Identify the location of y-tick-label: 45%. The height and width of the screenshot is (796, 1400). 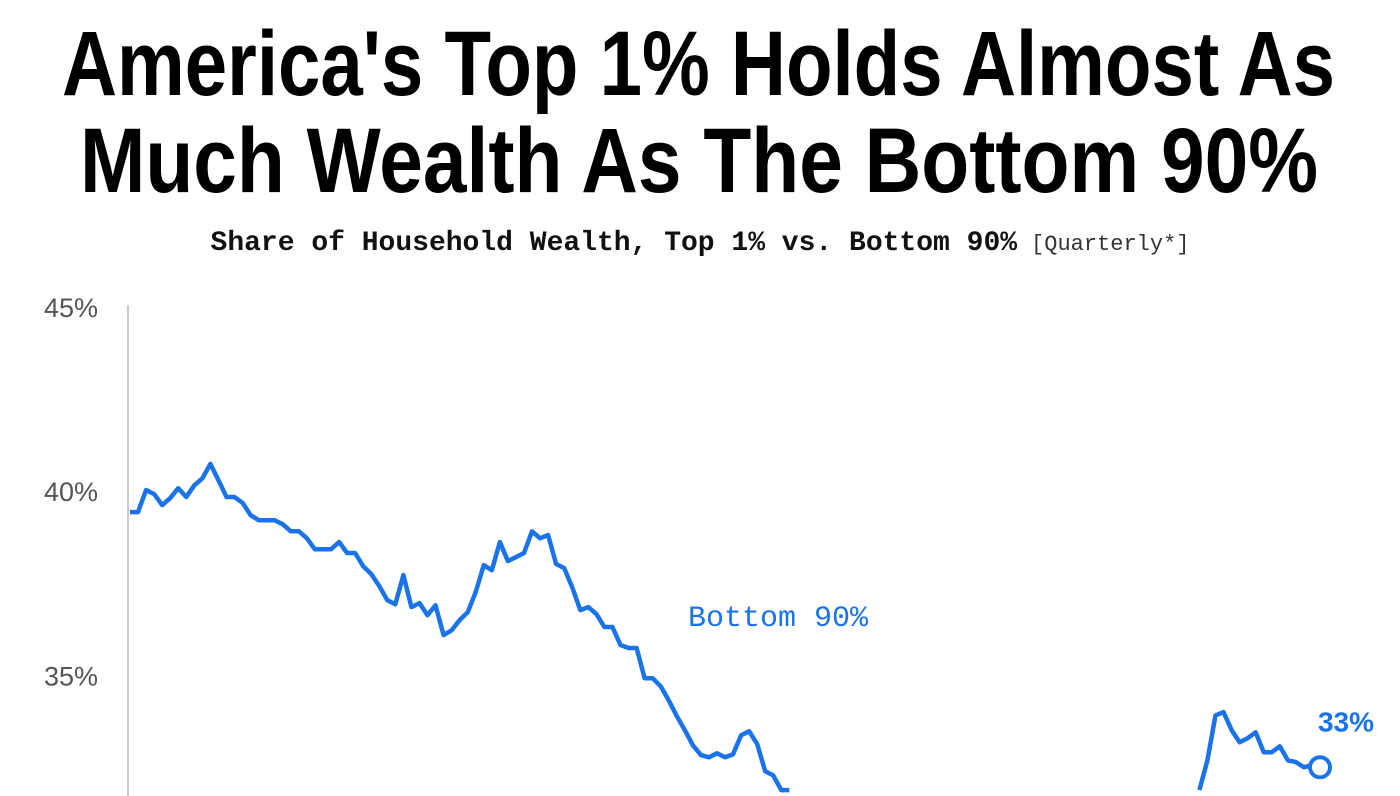
(71, 308).